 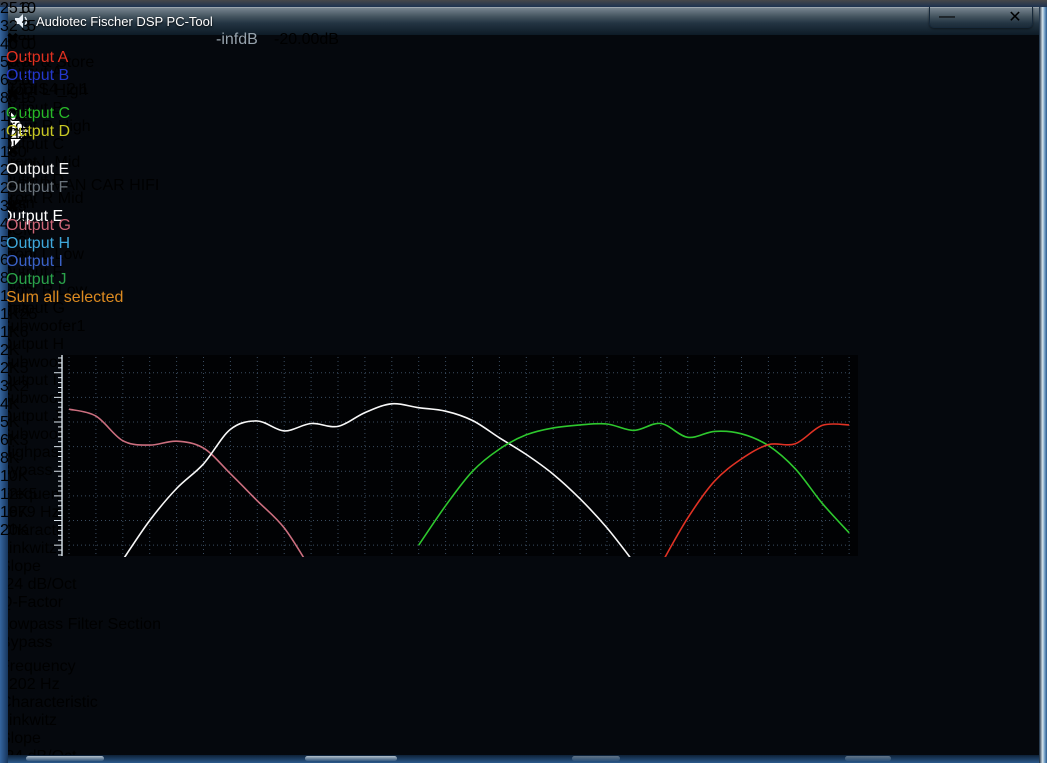 I want to click on channel-select-button: Front L Low, so click(x=42, y=254).